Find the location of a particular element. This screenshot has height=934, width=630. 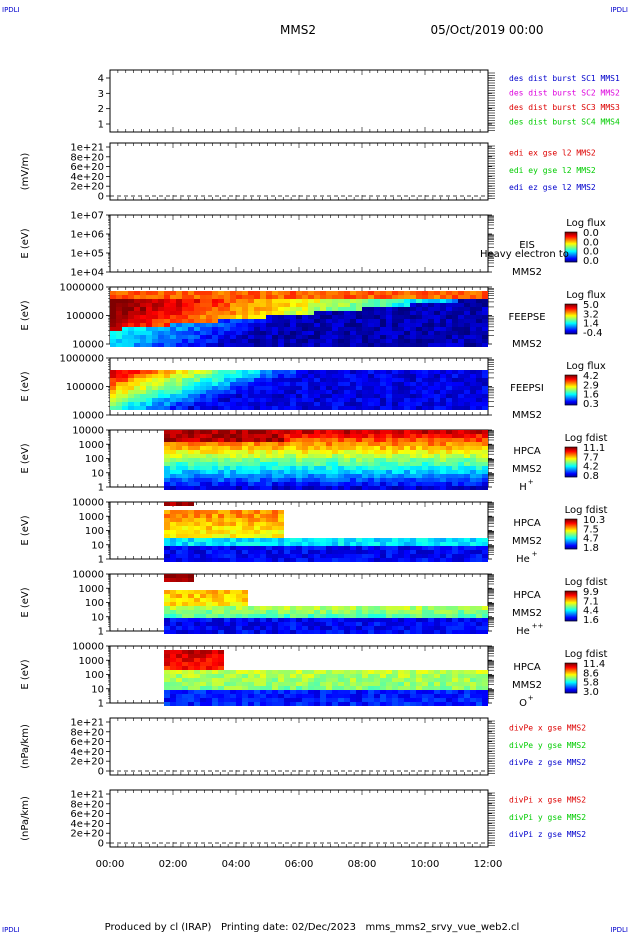

ytick-label-feepsi: 10000 is located at coordinates (88, 416).